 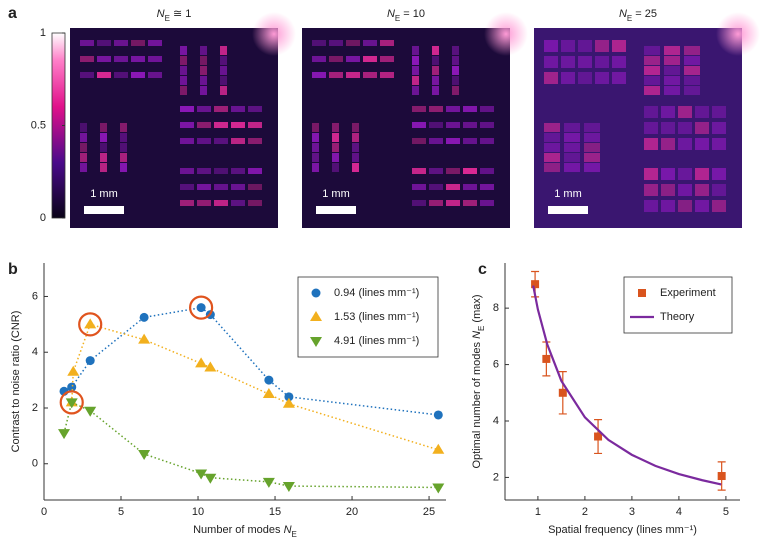 I want to click on image-title-part: = 10, so click(x=412, y=14).